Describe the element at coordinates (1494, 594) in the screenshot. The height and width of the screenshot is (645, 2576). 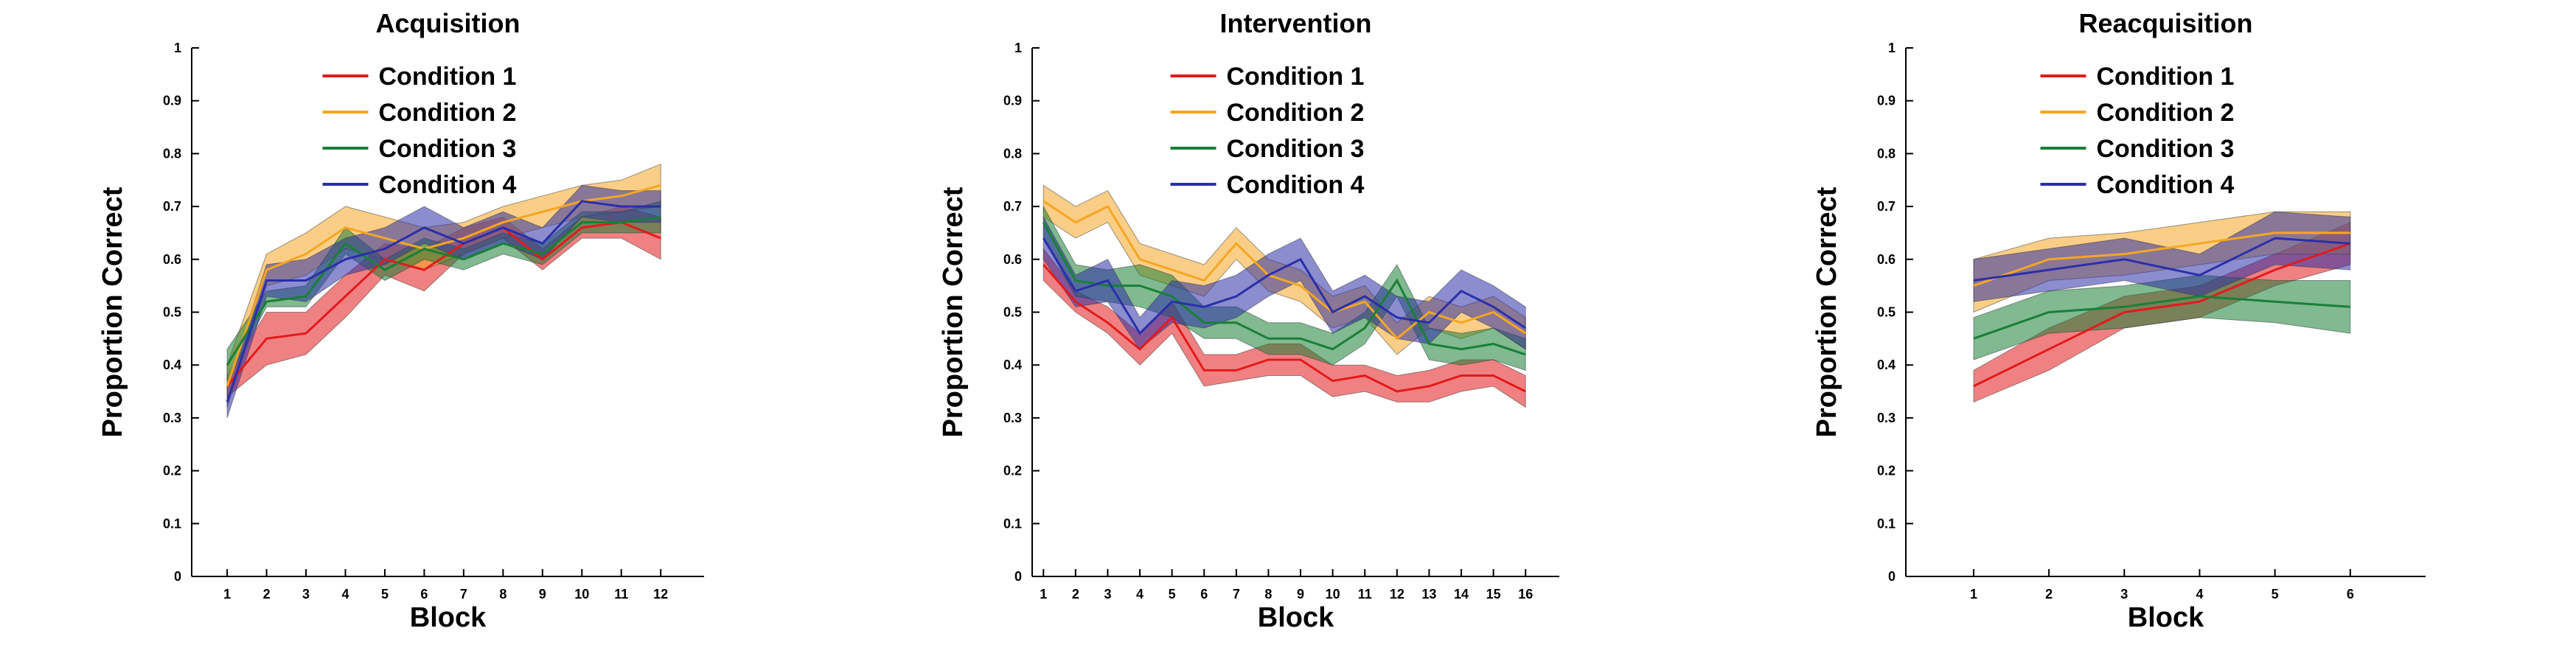
I see `x-tick-label: 15` at that location.